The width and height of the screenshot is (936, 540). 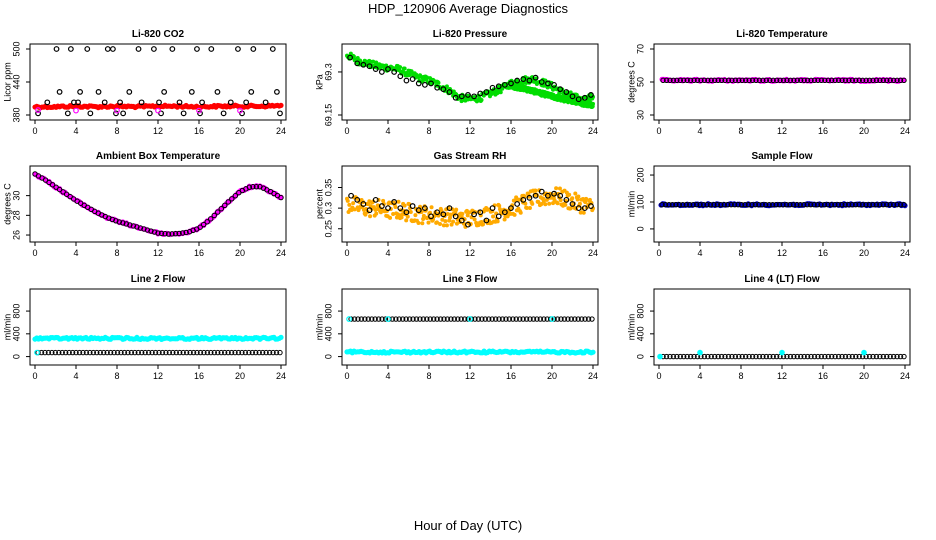 I want to click on x-tick-label: 8, so click(x=740, y=253).